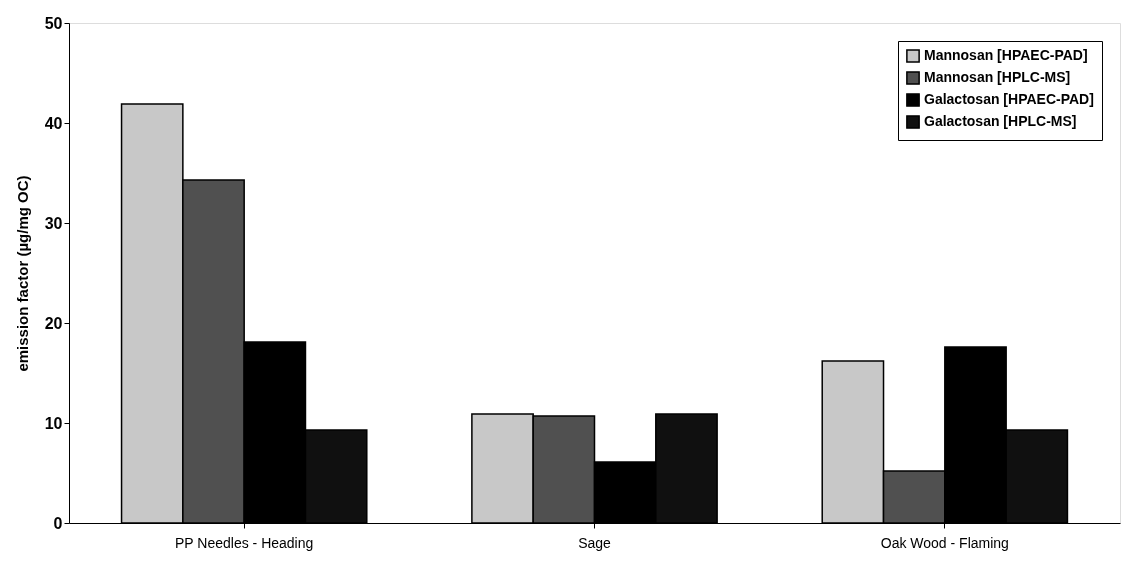  Describe the element at coordinates (595, 542) in the screenshot. I see `x-tick-label: Sage` at that location.